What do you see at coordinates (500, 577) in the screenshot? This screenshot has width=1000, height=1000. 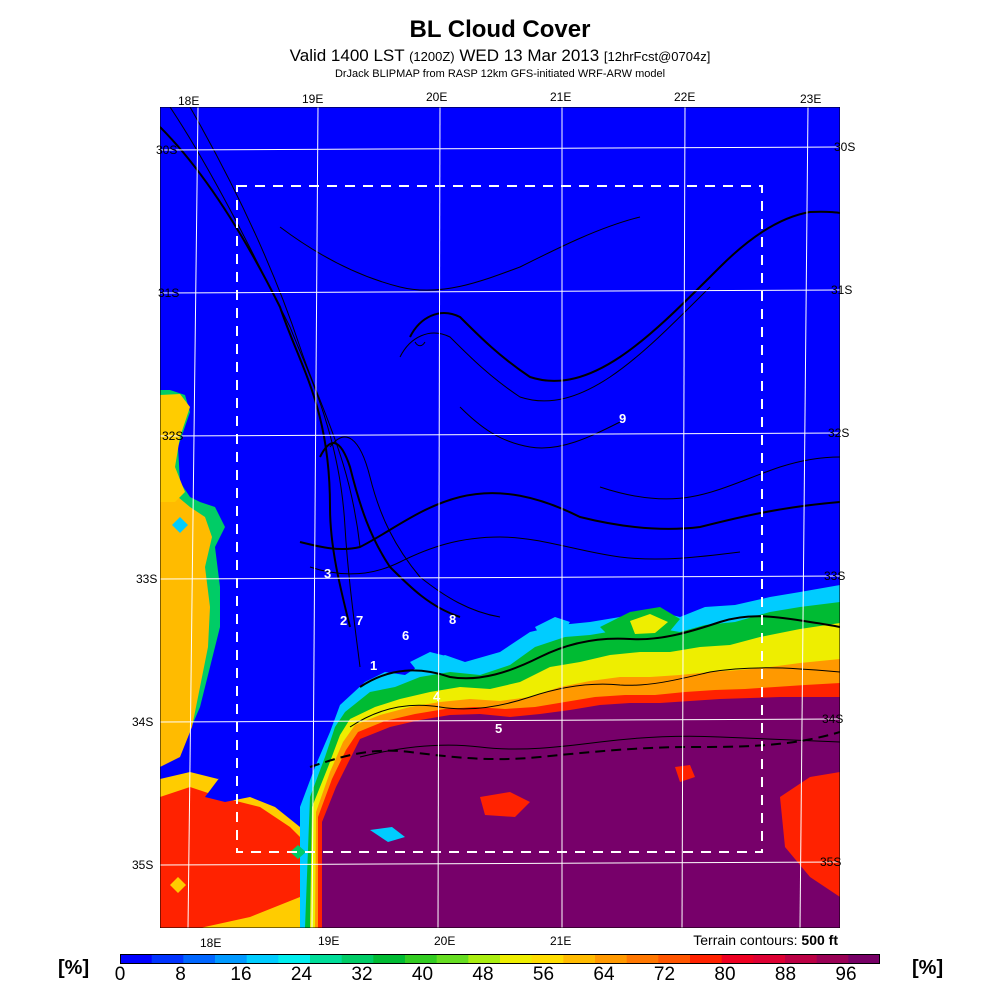 I see `parallel-33s` at bounding box center [500, 577].